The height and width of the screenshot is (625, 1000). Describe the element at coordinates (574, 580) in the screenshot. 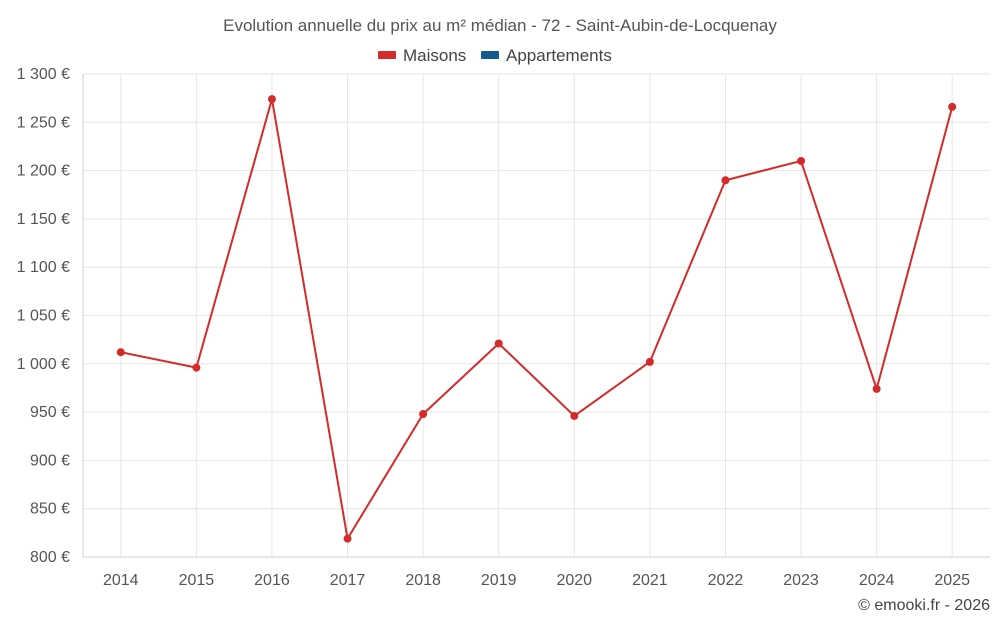

I see `x-tick-label: 2020` at that location.